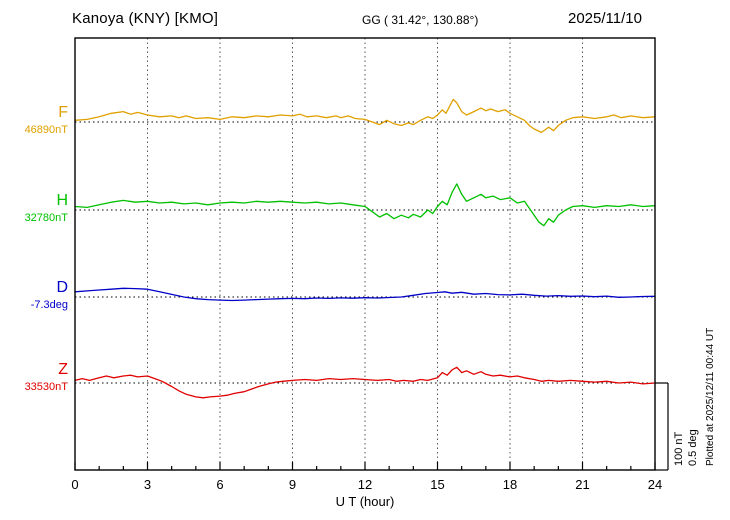  I want to click on x-tick-label-9: 9, so click(292, 484).